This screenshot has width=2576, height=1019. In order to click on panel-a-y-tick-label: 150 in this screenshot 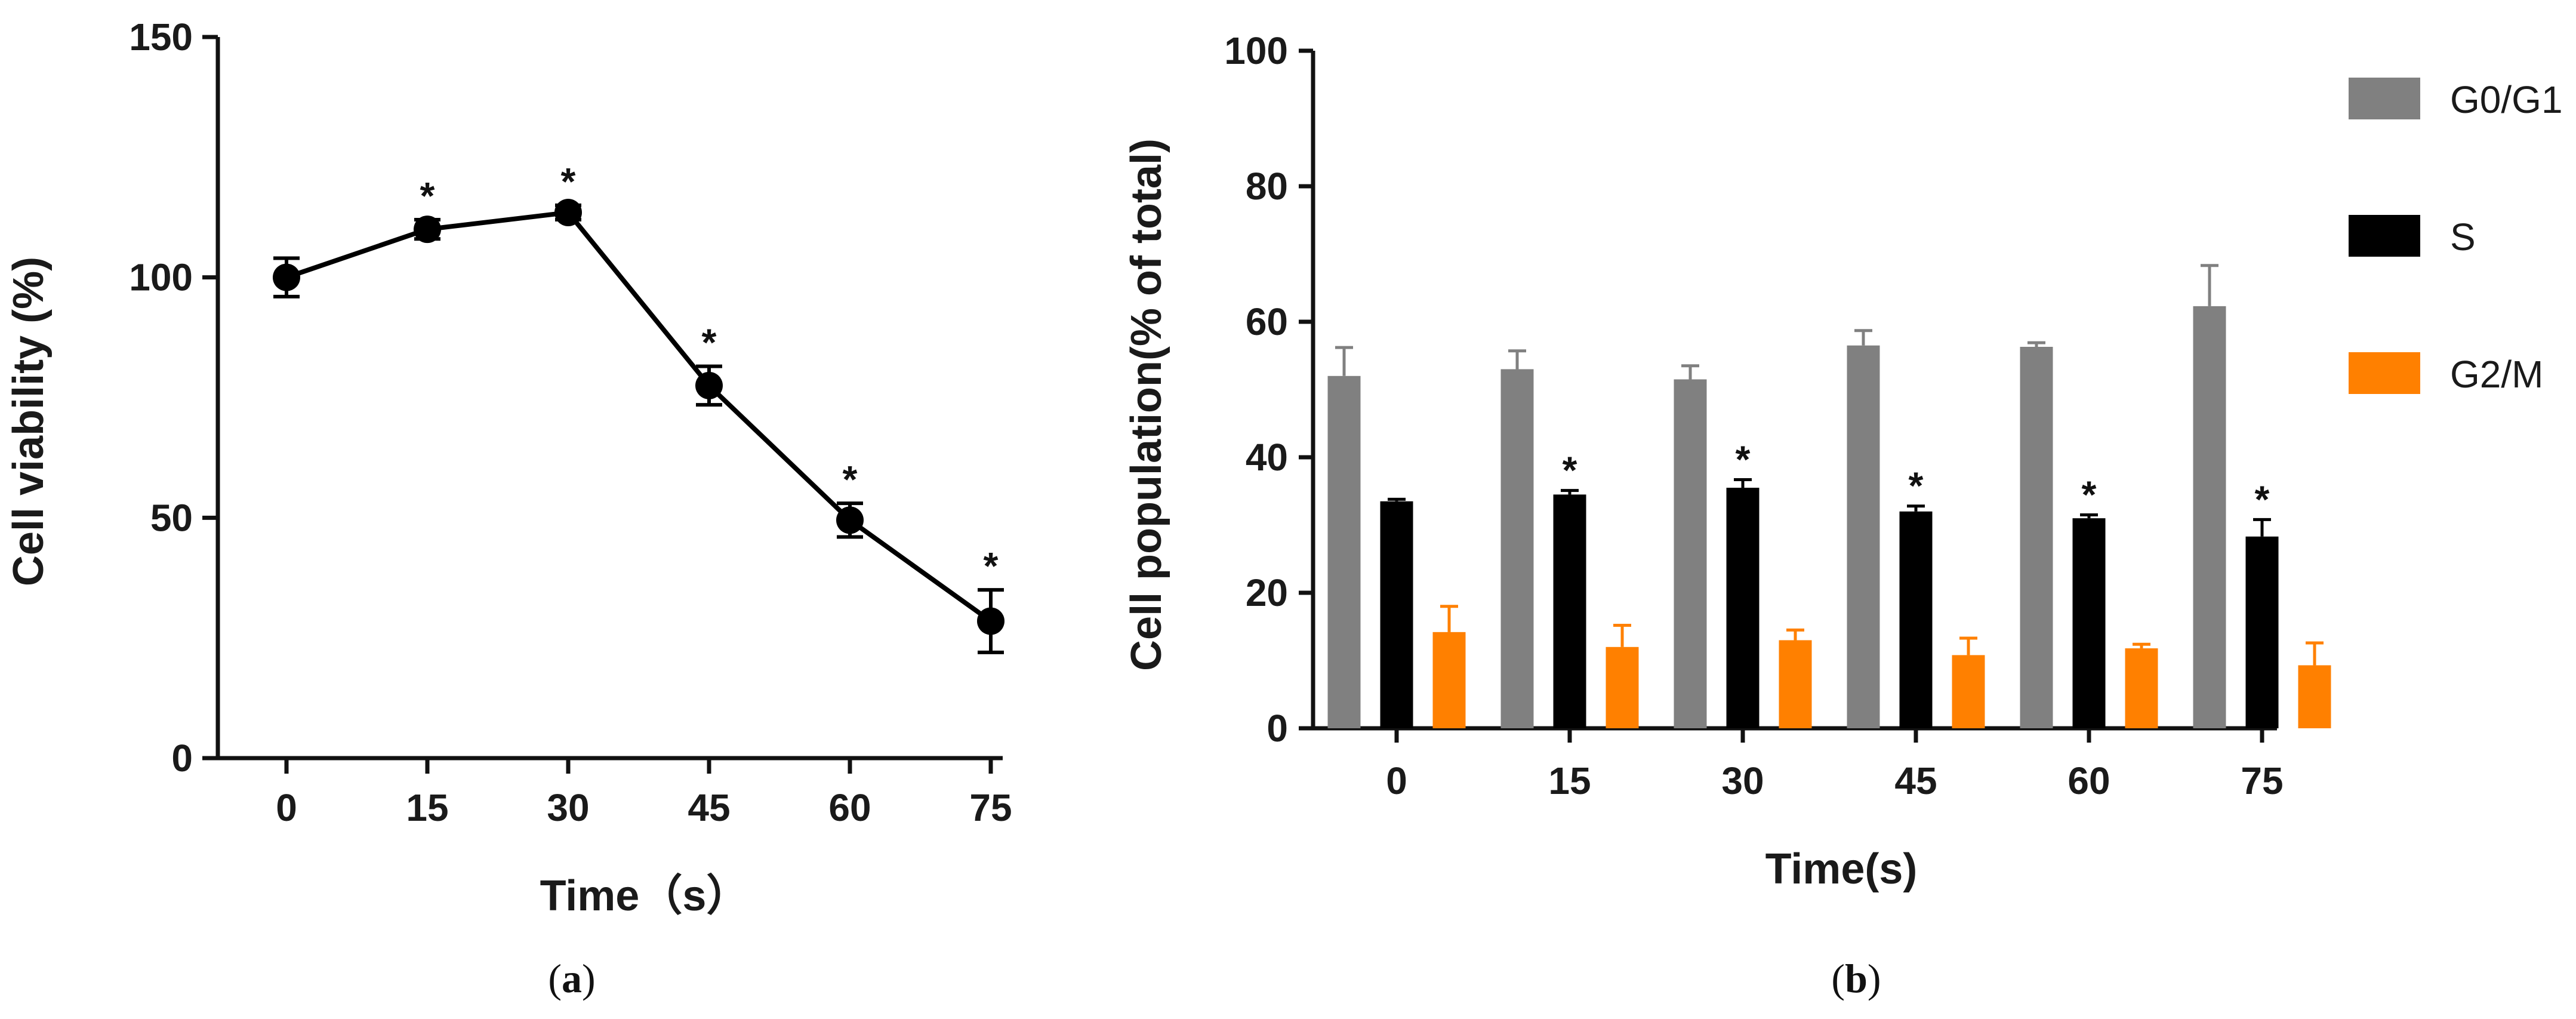, I will do `click(161, 38)`.